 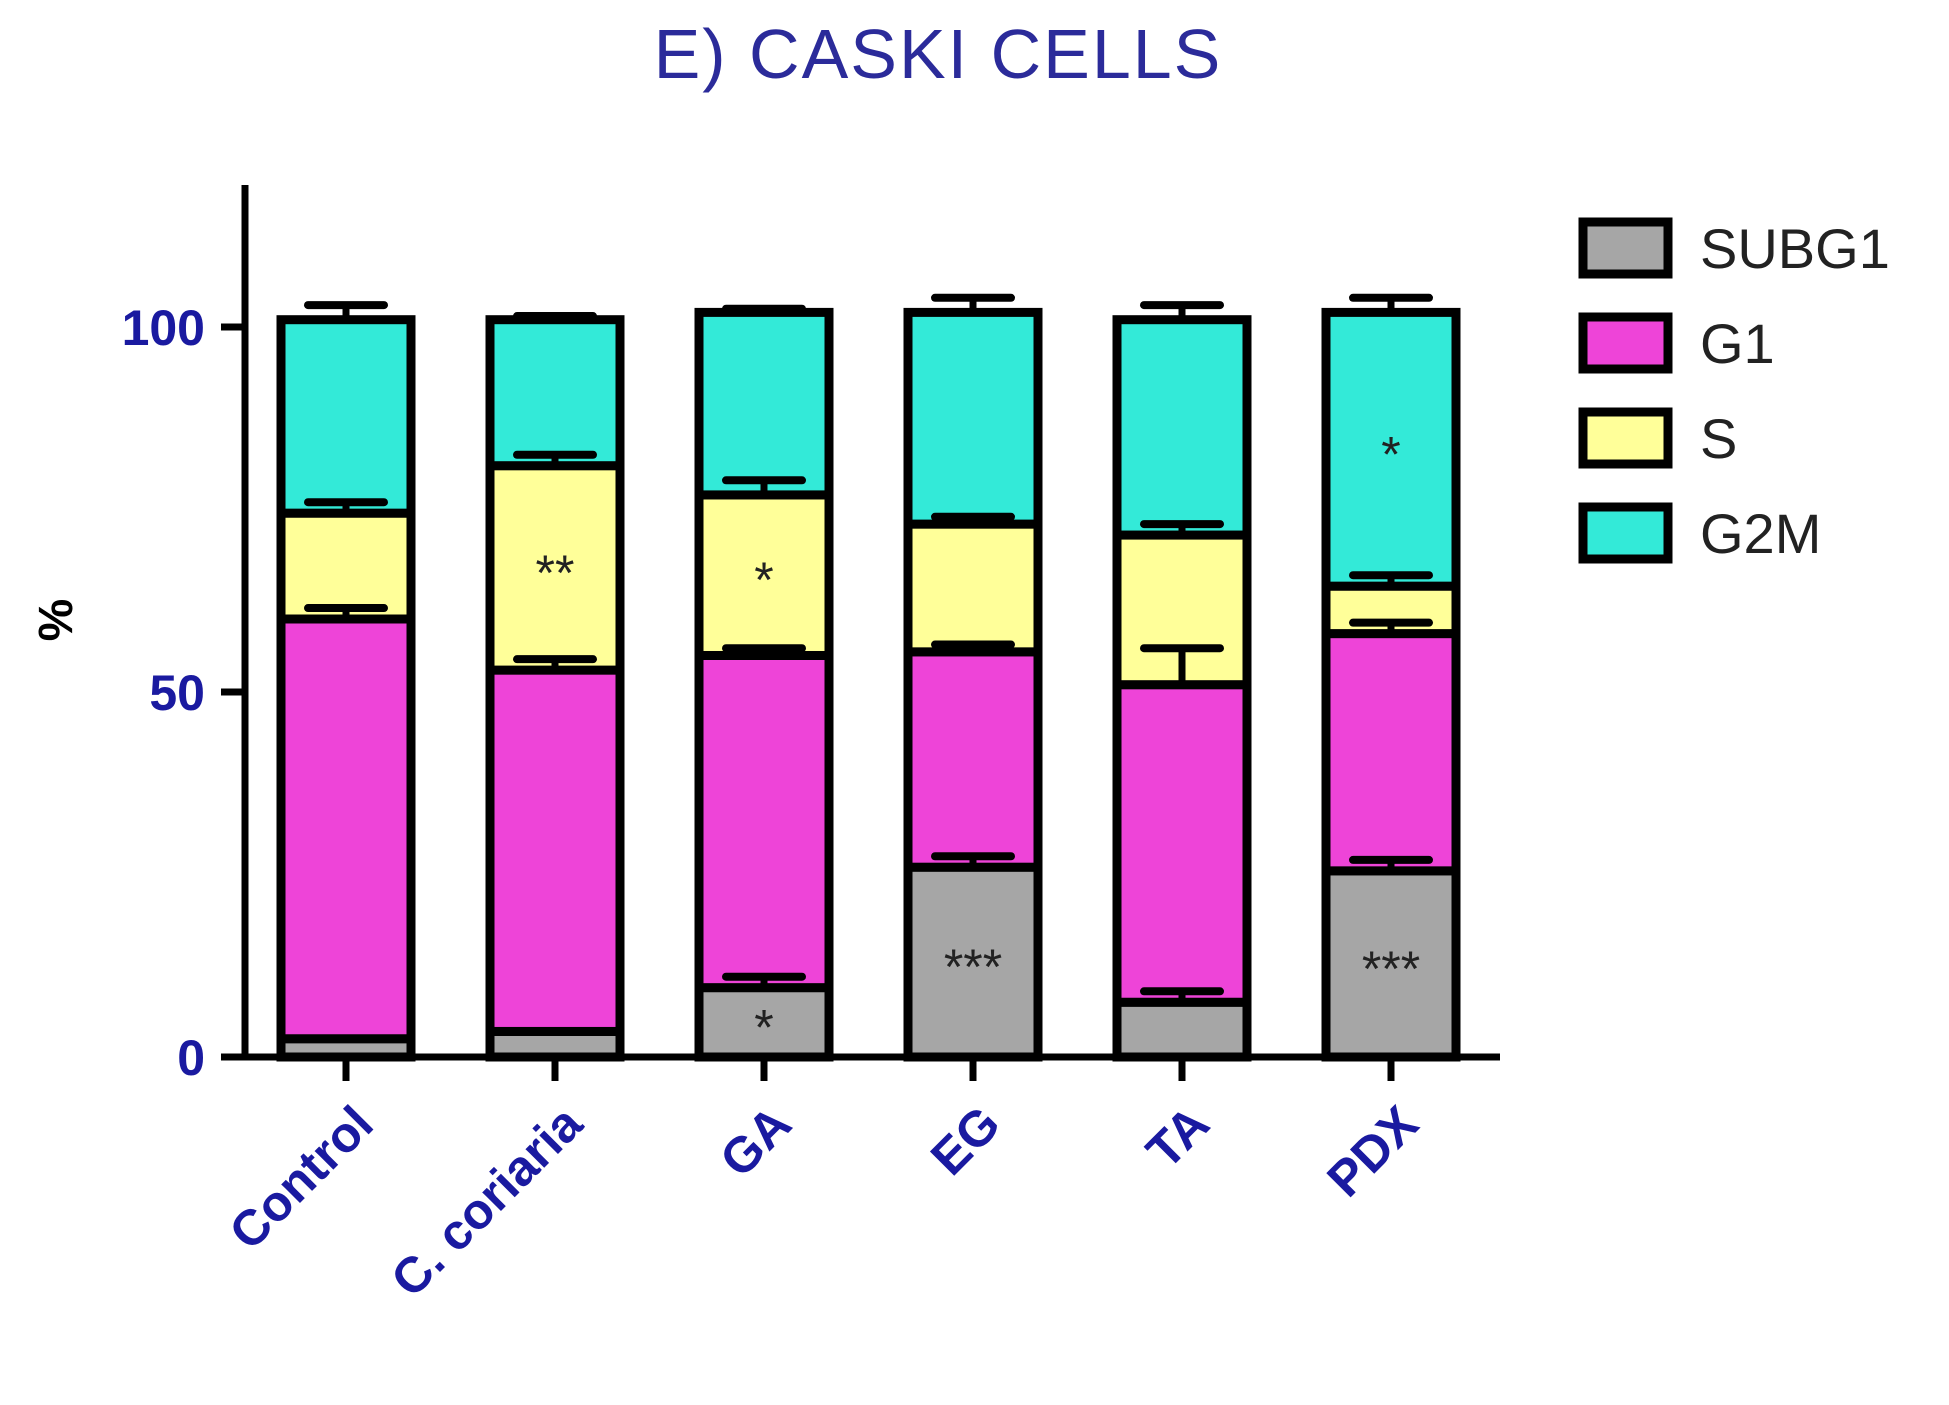 I want to click on significance-marker-pdx-subg1: ***, so click(x=1391, y=969).